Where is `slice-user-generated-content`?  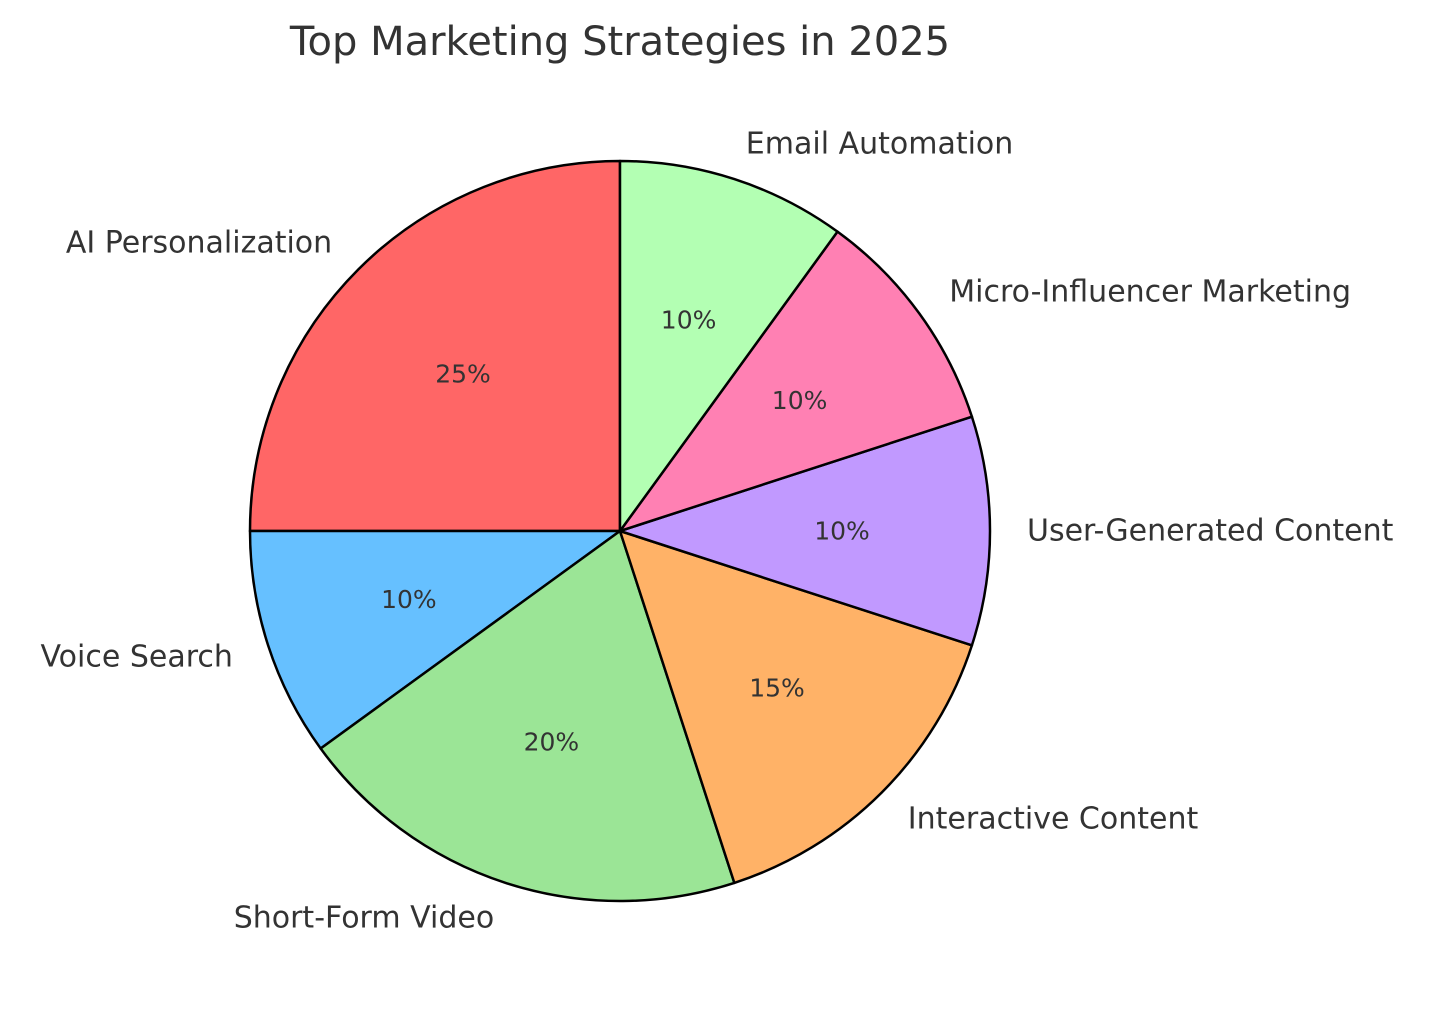 slice-user-generated-content is located at coordinates (805, 531).